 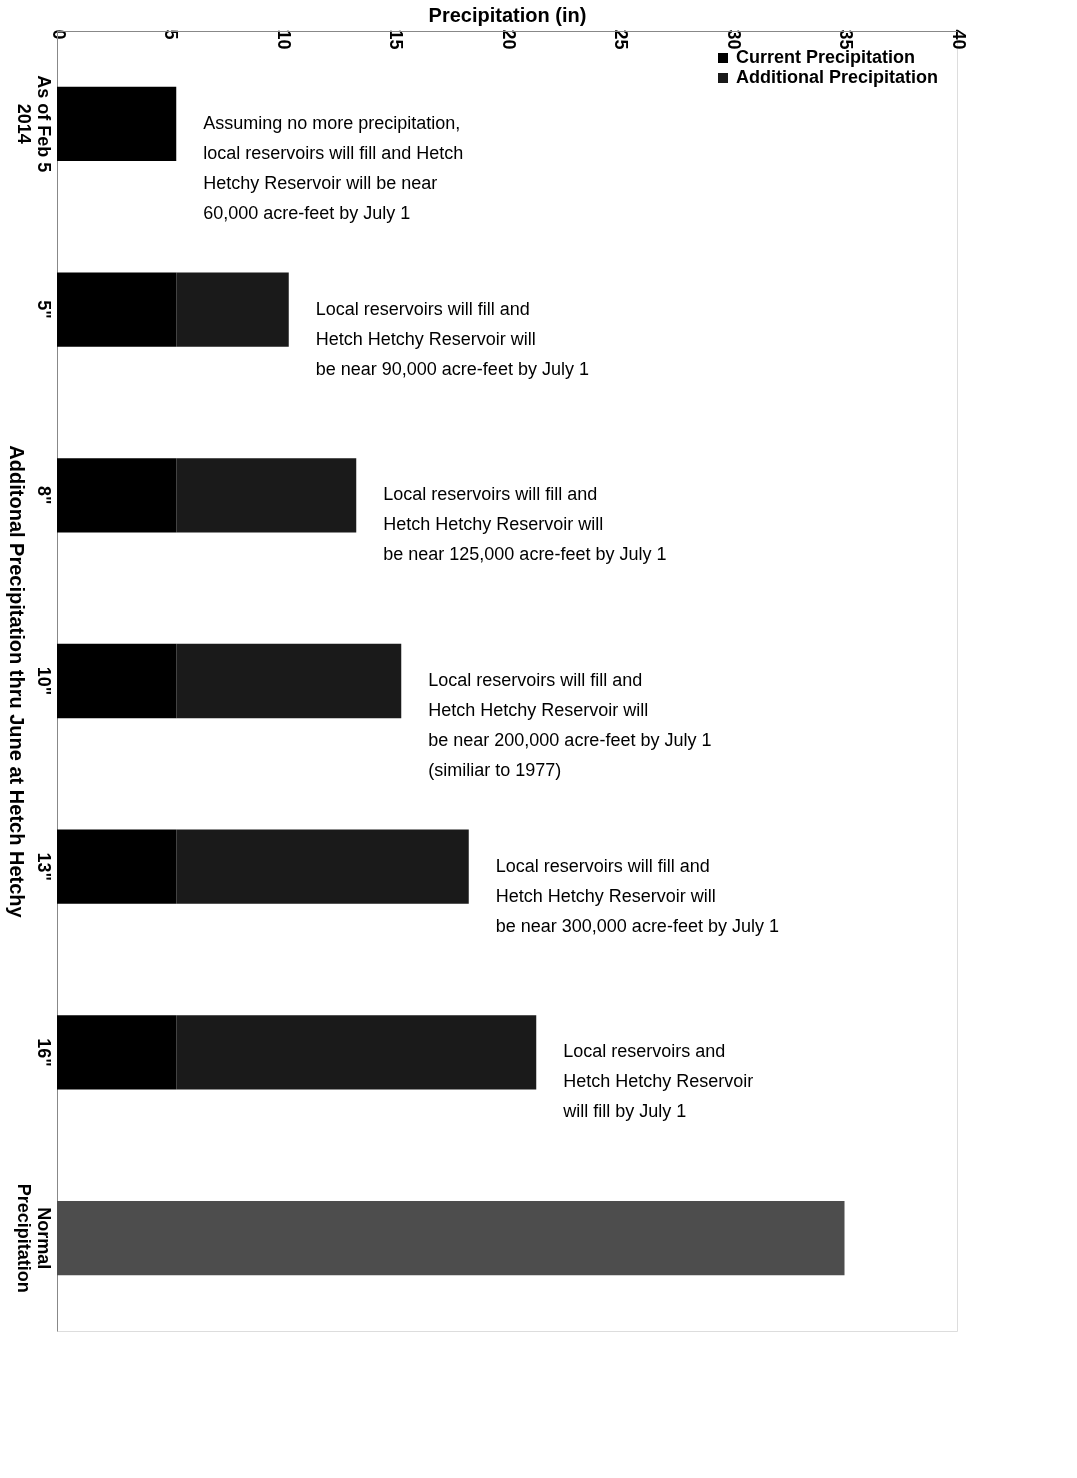 What do you see at coordinates (43, 309) in the screenshot?
I see `y-tick-label: 5"` at bounding box center [43, 309].